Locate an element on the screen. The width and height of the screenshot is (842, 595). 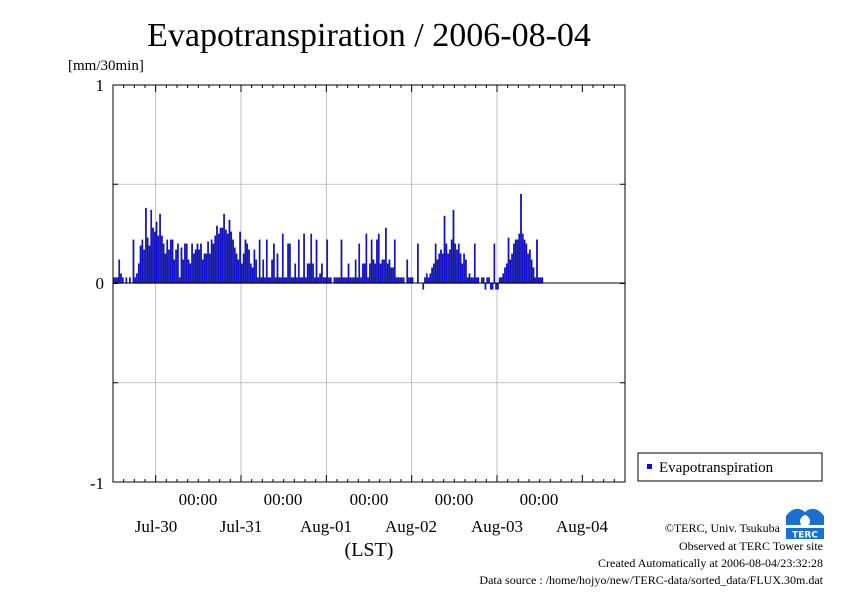
y-tick-label-bottom: -1 is located at coordinates (97, 483).